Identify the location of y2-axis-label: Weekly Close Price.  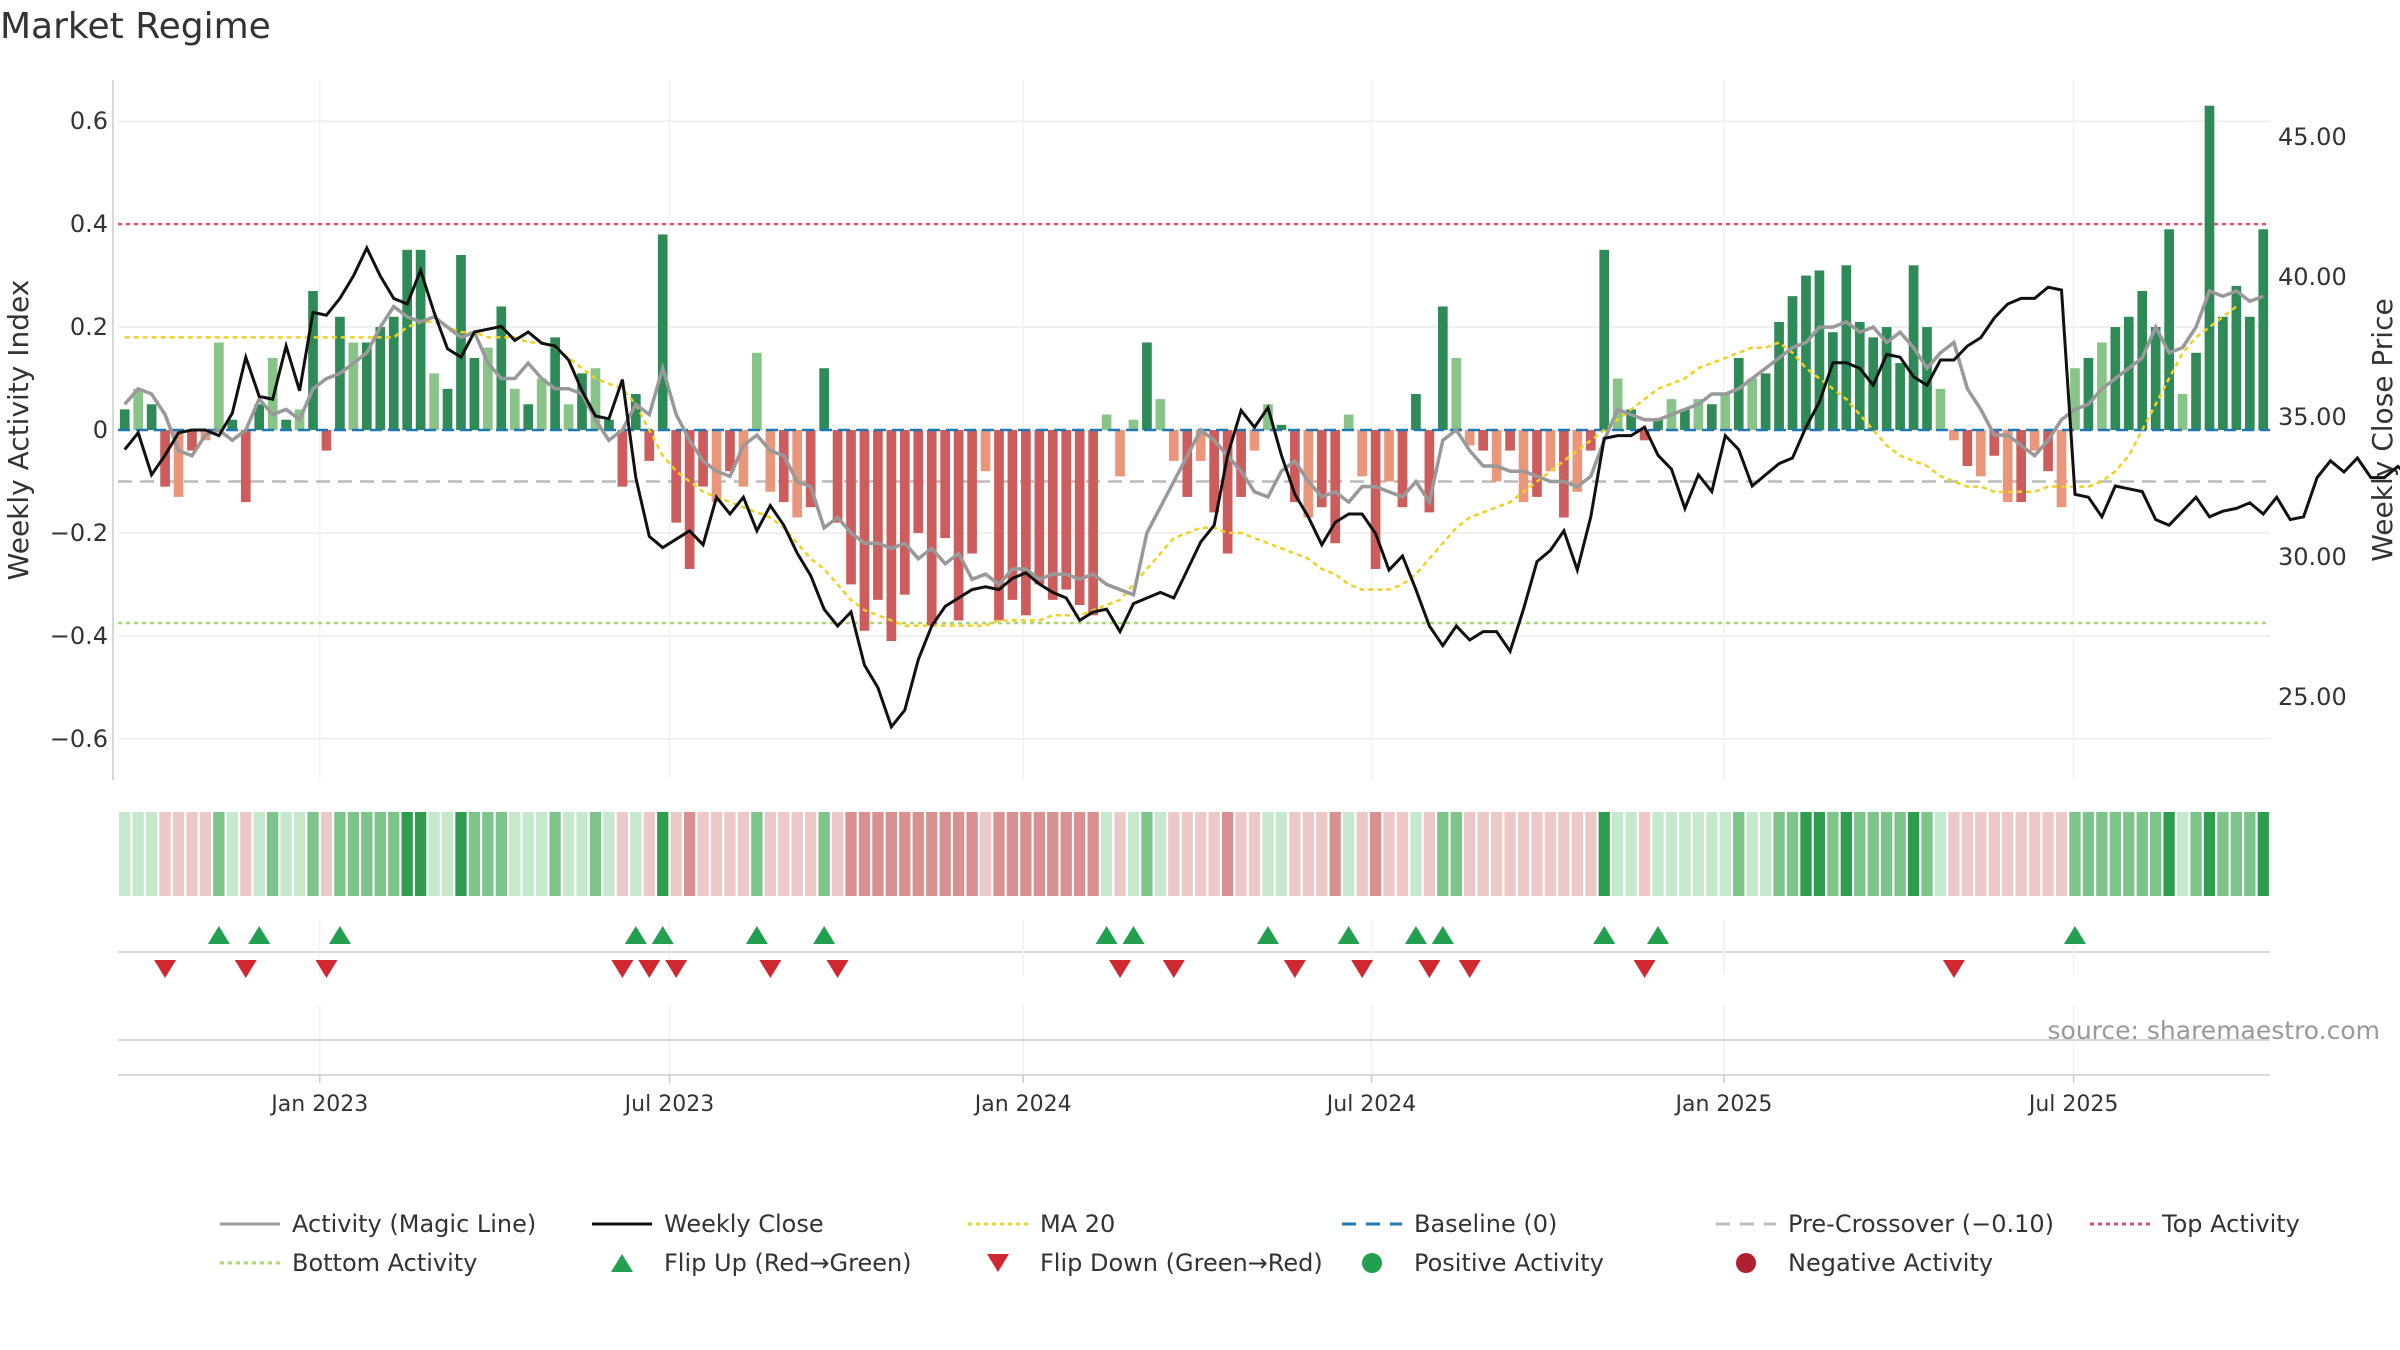
(2382, 429).